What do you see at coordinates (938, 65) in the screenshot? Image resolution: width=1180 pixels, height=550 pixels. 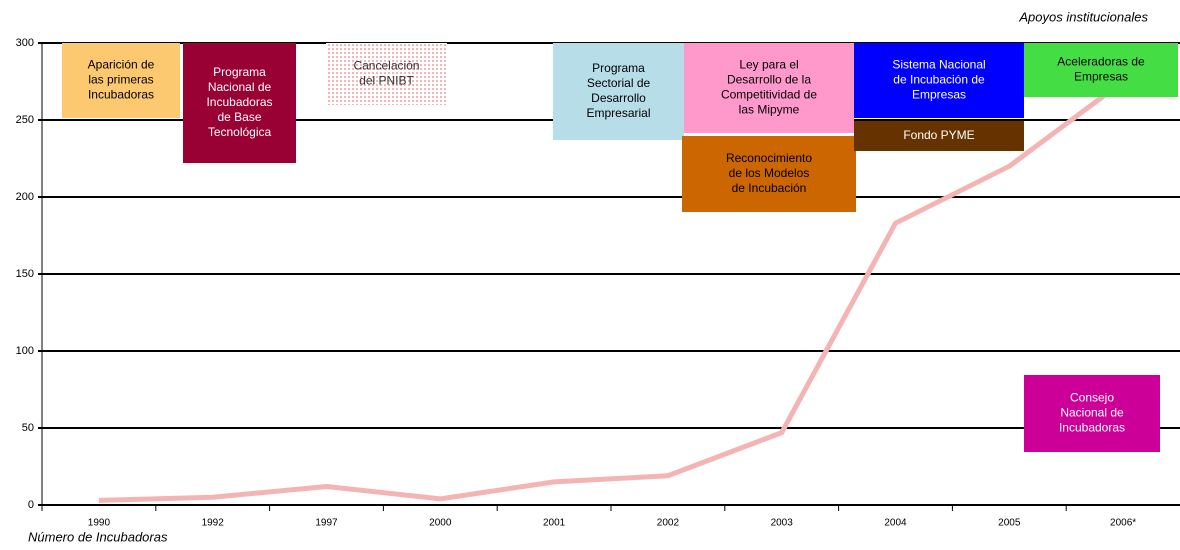 I see `annotation-text: Sistema Nacional` at bounding box center [938, 65].